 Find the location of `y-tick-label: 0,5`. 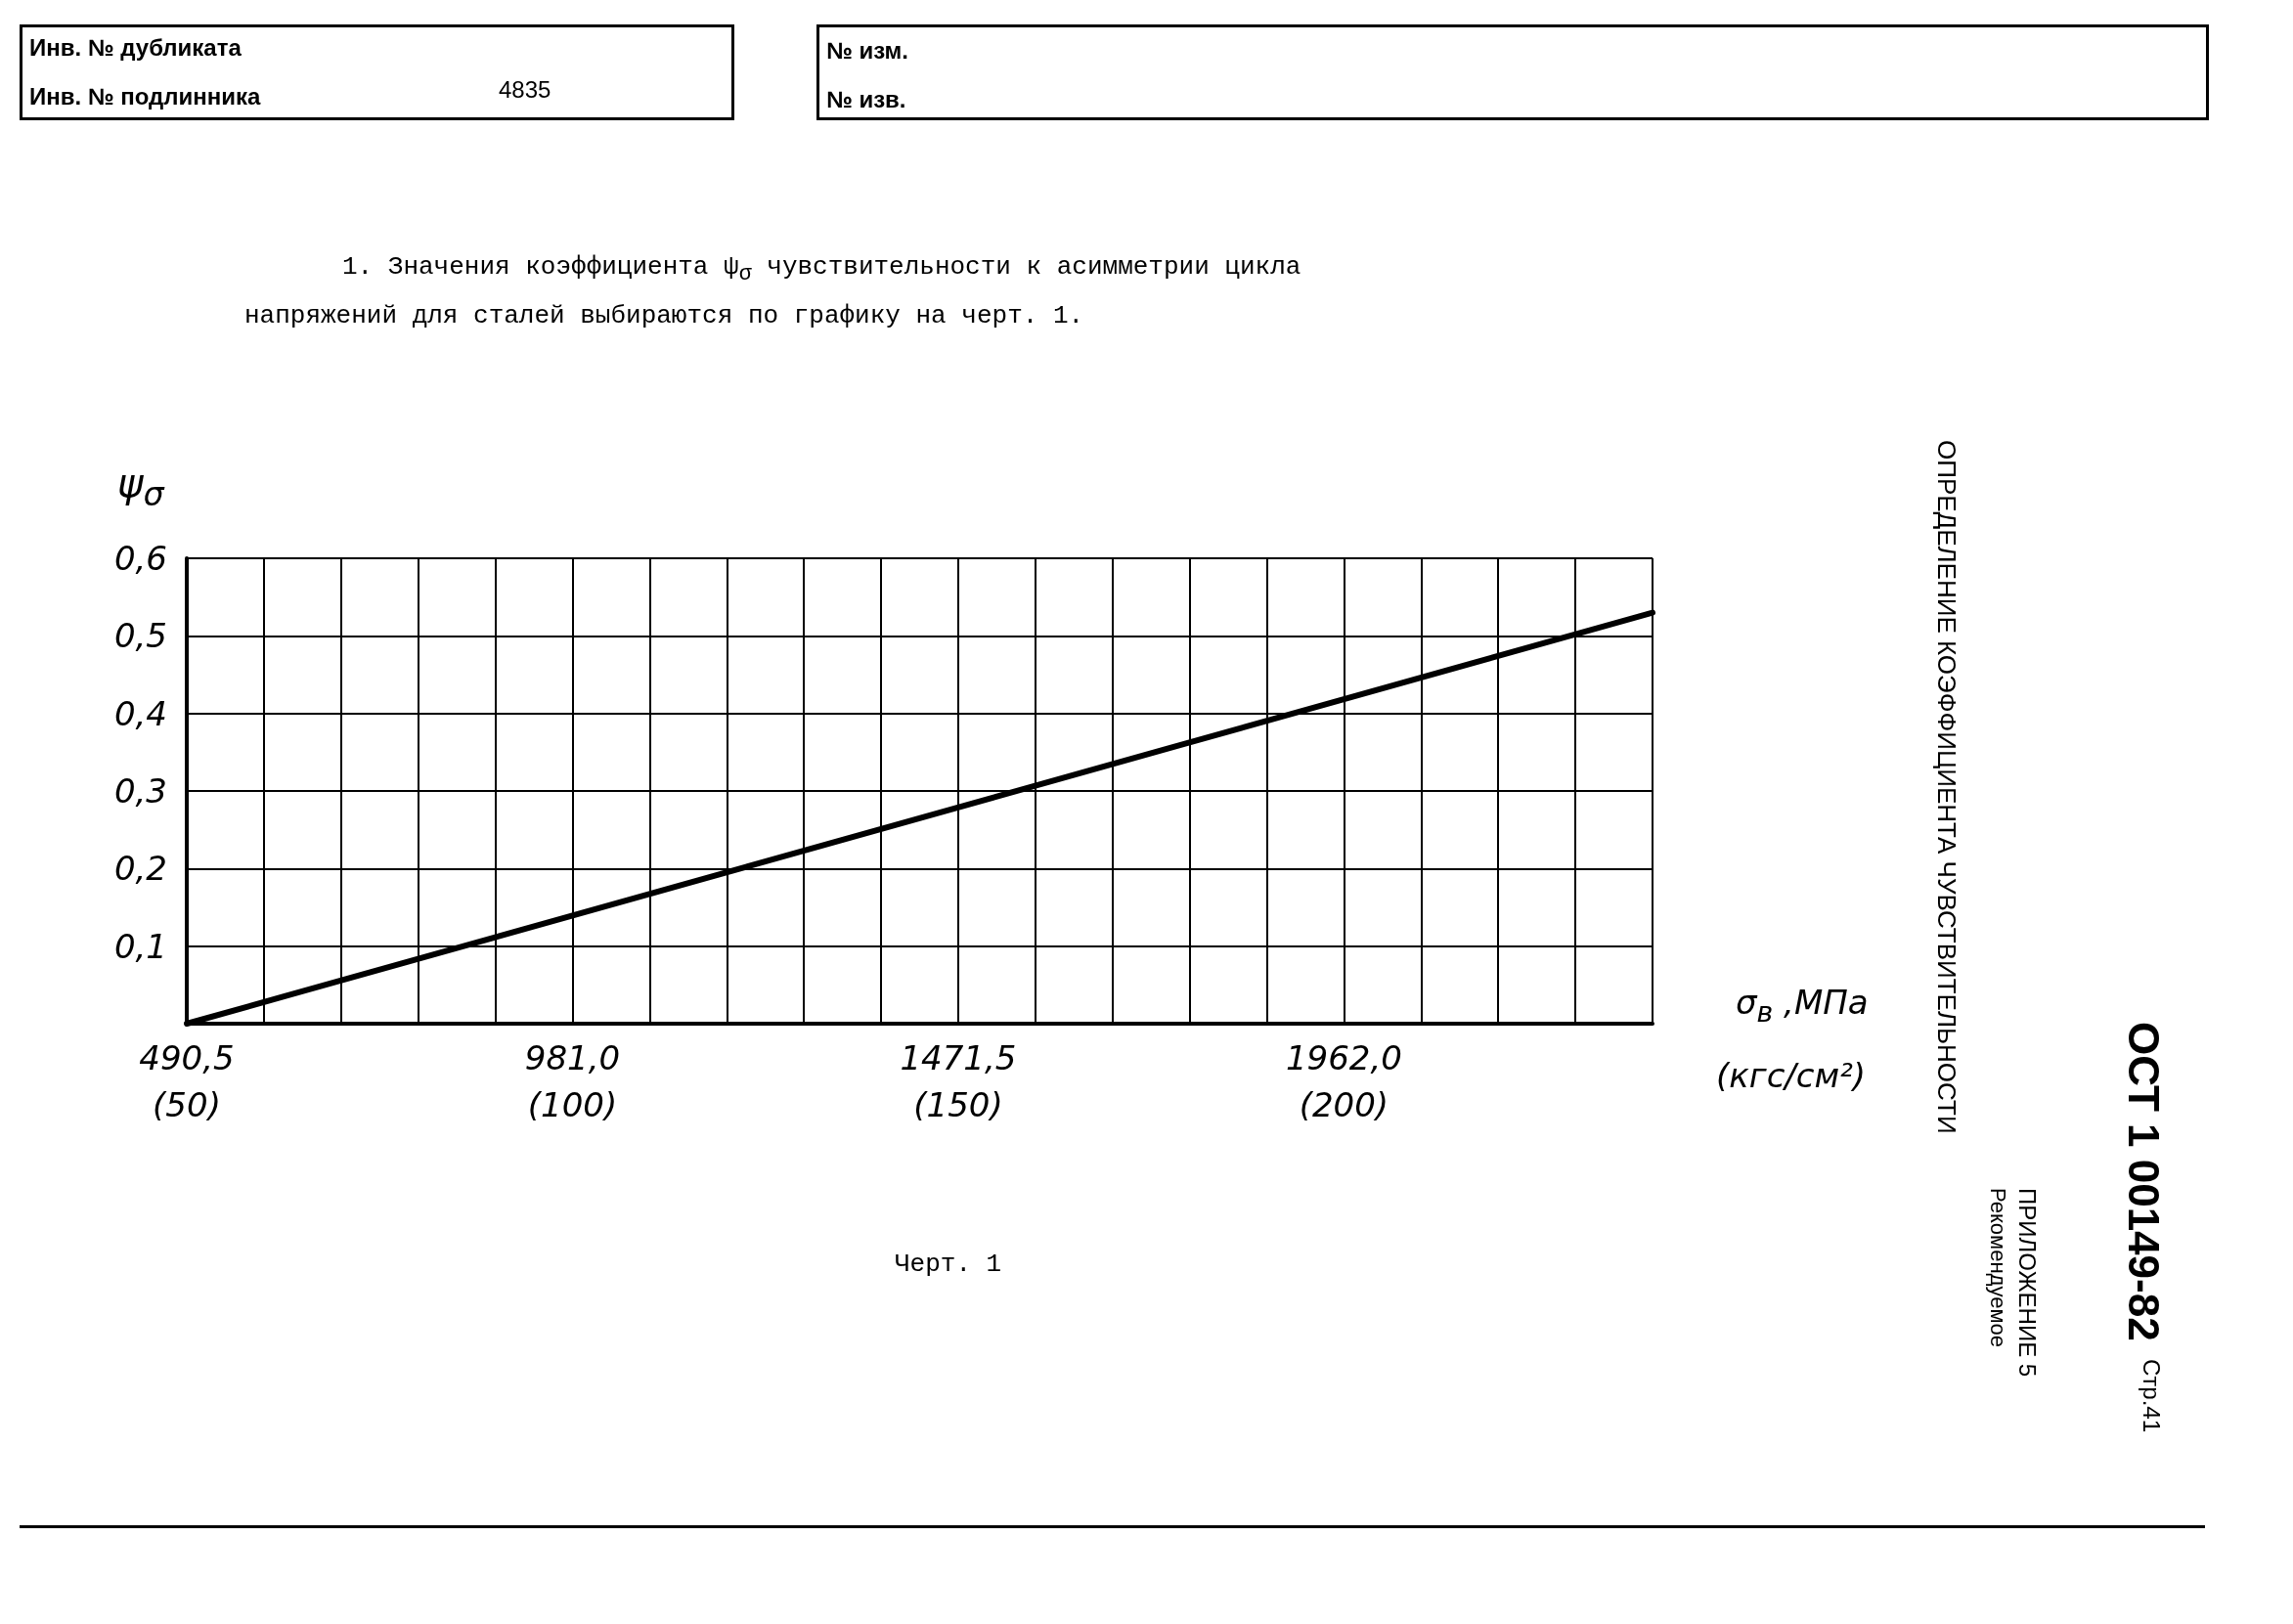

y-tick-label: 0,5 is located at coordinates (140, 636).